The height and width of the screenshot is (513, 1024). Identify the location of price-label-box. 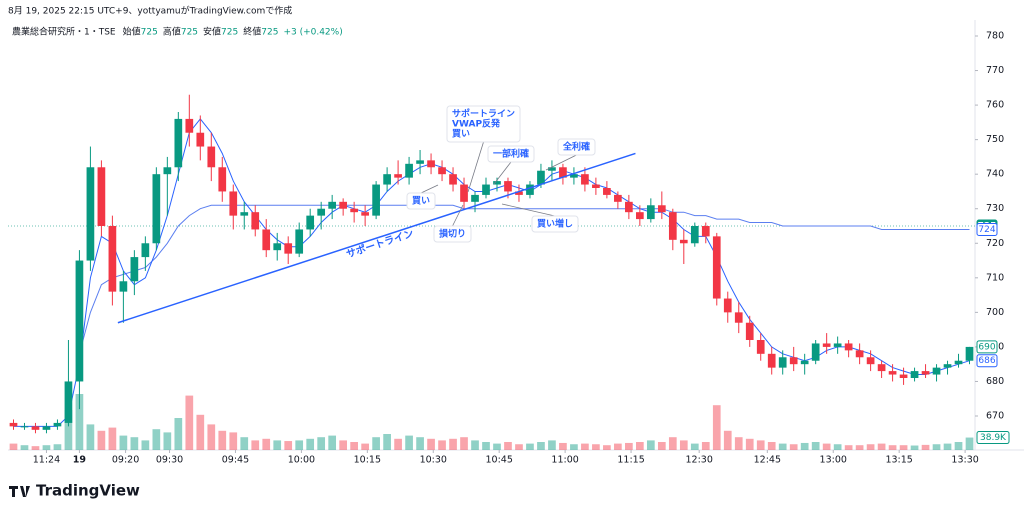
(987, 229).